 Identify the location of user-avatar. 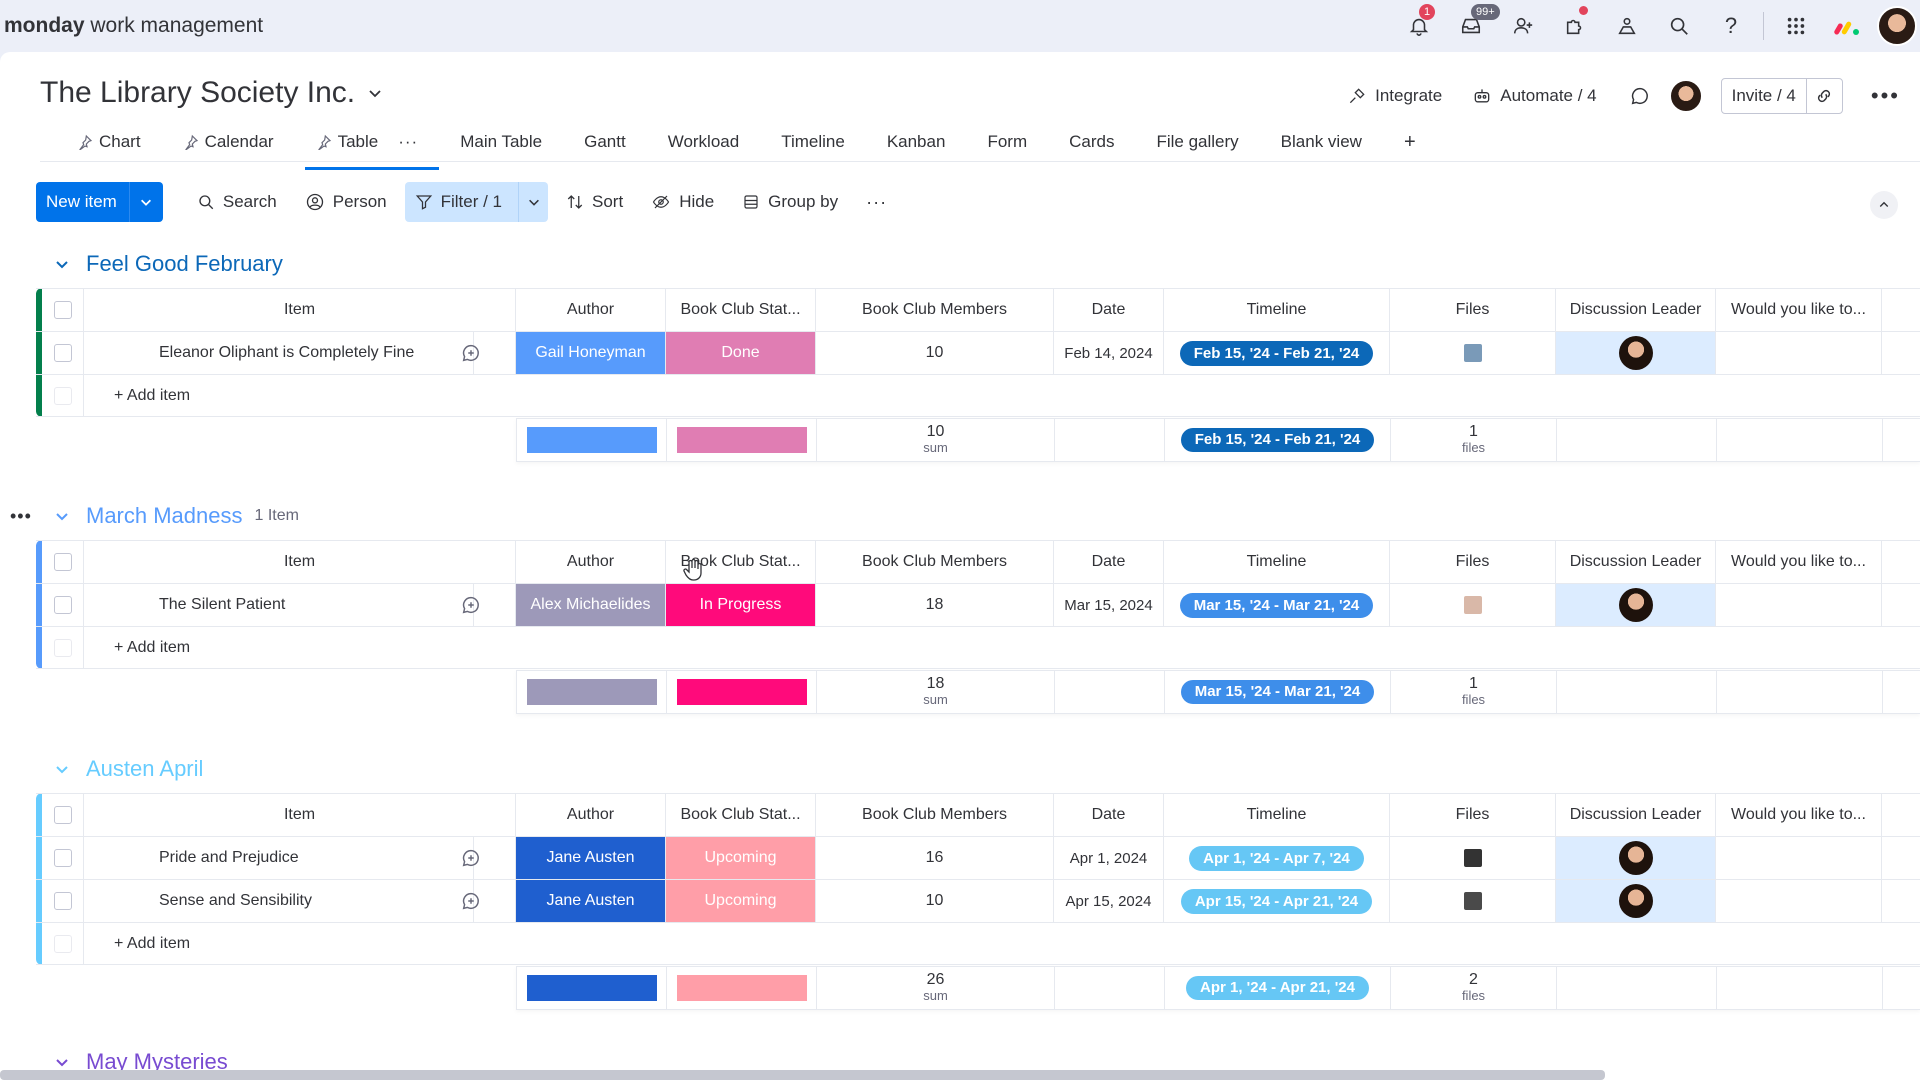
(1897, 26).